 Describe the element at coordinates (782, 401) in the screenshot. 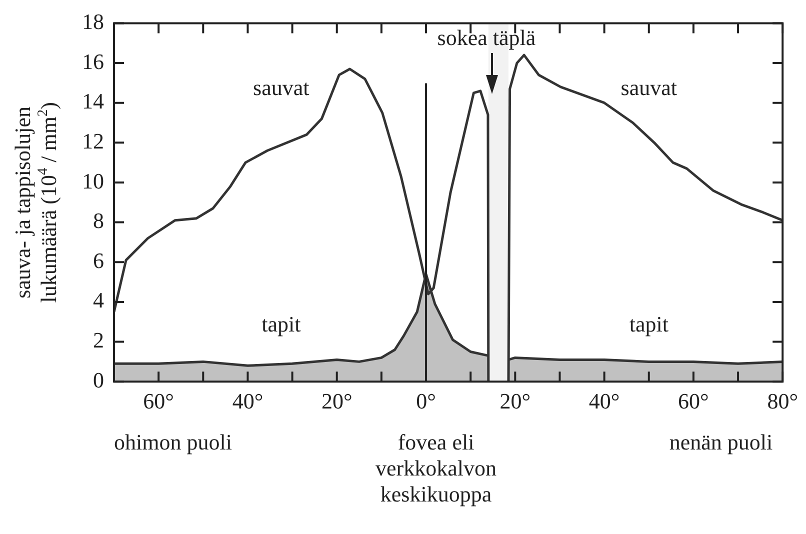

I see `x-tick-label: 80°` at that location.